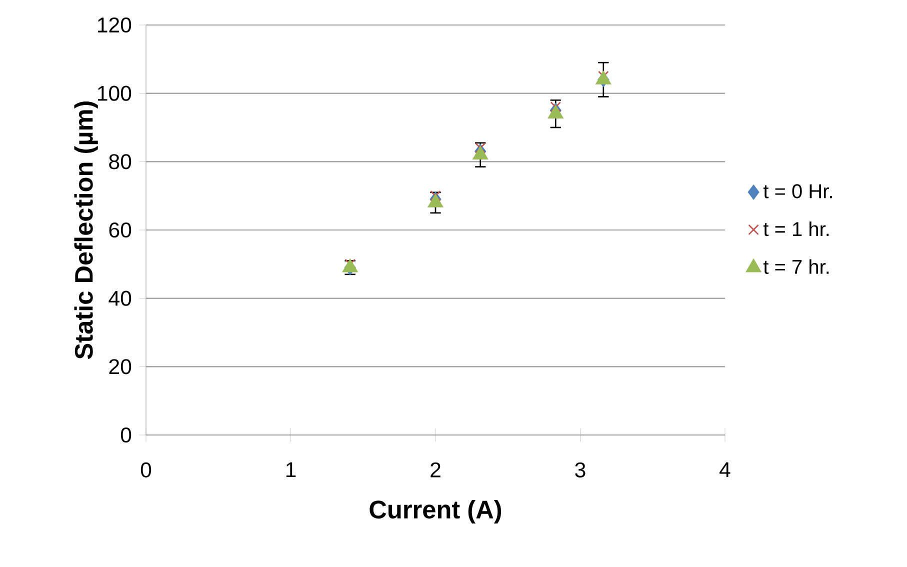  What do you see at coordinates (120, 366) in the screenshot?
I see `y-tick-label: 20` at bounding box center [120, 366].